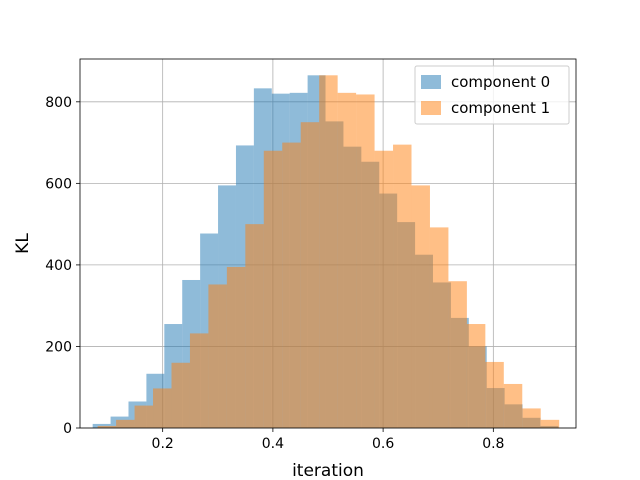  What do you see at coordinates (23, 243) in the screenshot?
I see `y-axis-label: KL` at bounding box center [23, 243].